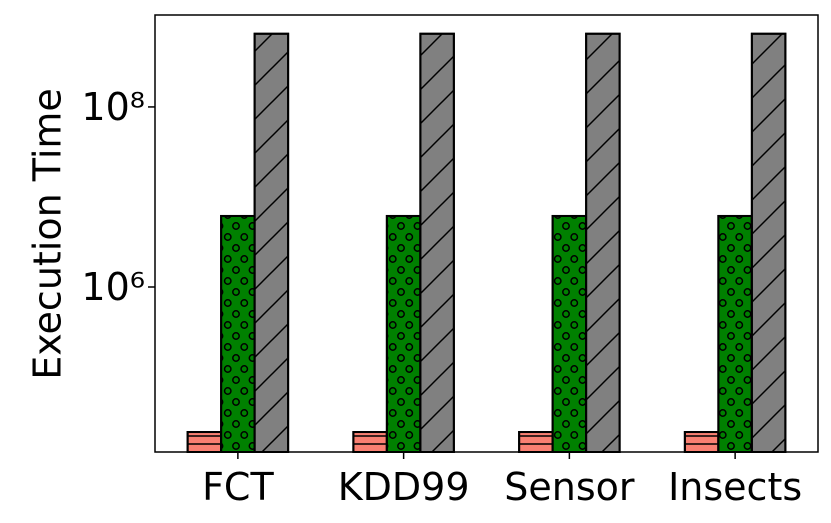 The width and height of the screenshot is (831, 523). Describe the element at coordinates (113, 287) in the screenshot. I see `y-tick-label: 10⁶` at that location.